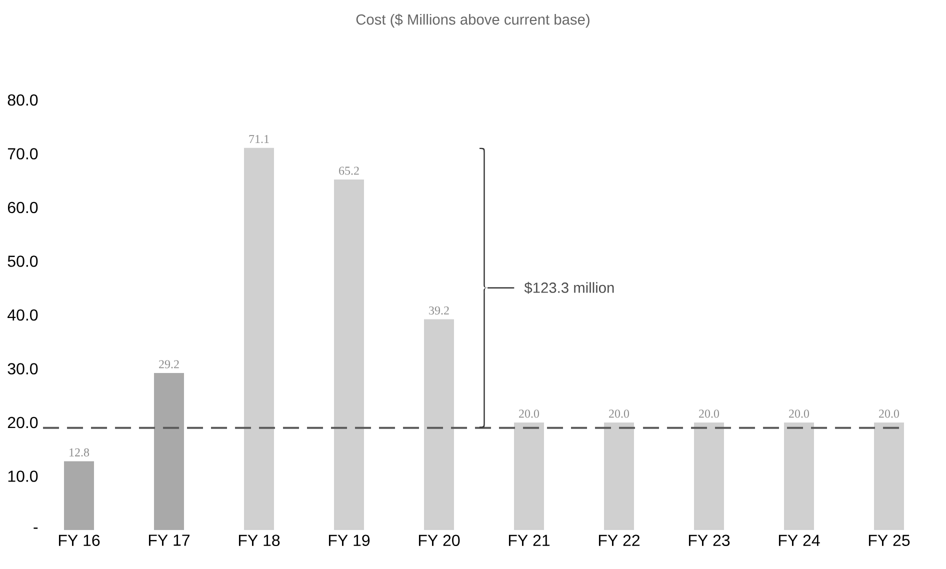 Image resolution: width=946 pixels, height=569 pixels. What do you see at coordinates (709, 540) in the screenshot?
I see `x-tick-label: FY 23` at bounding box center [709, 540].